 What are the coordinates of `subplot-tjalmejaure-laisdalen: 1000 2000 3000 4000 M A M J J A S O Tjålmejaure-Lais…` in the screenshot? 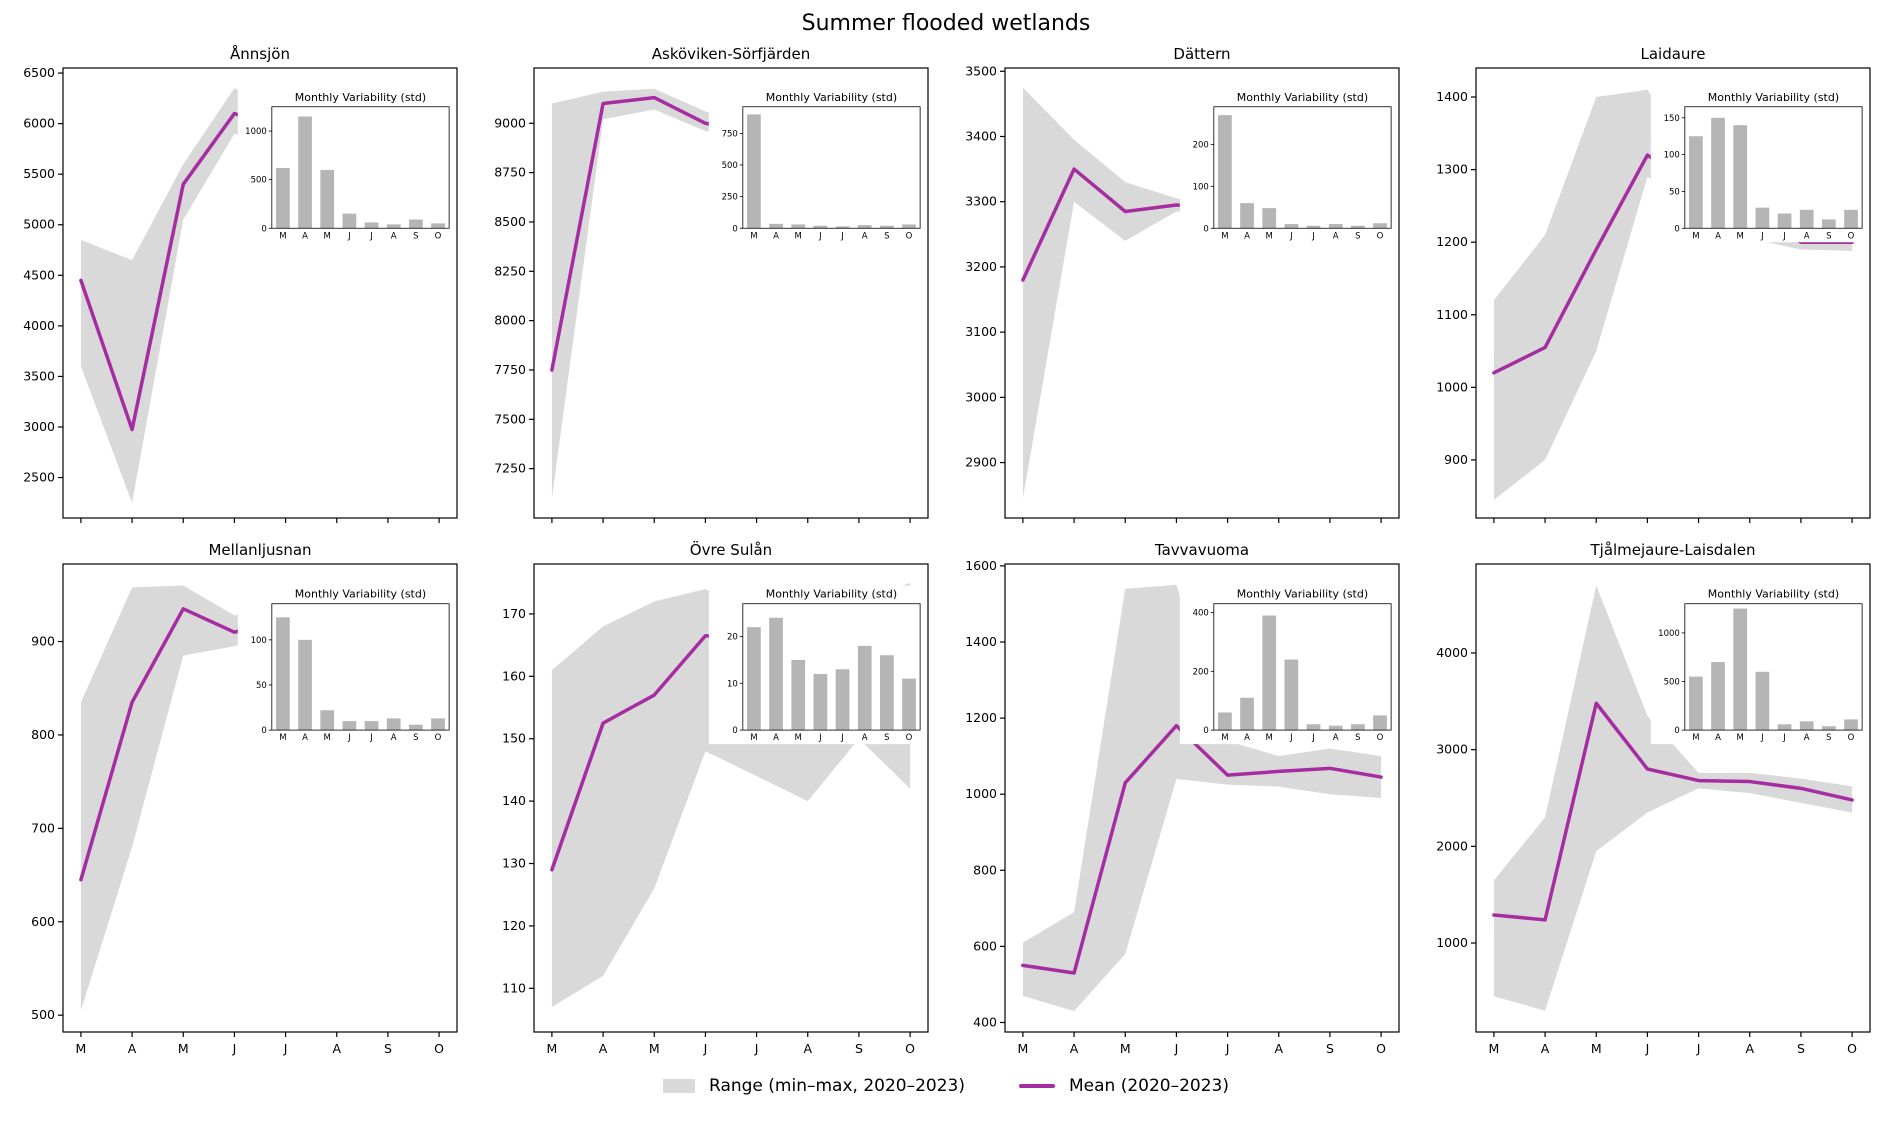 It's located at (1653, 803).